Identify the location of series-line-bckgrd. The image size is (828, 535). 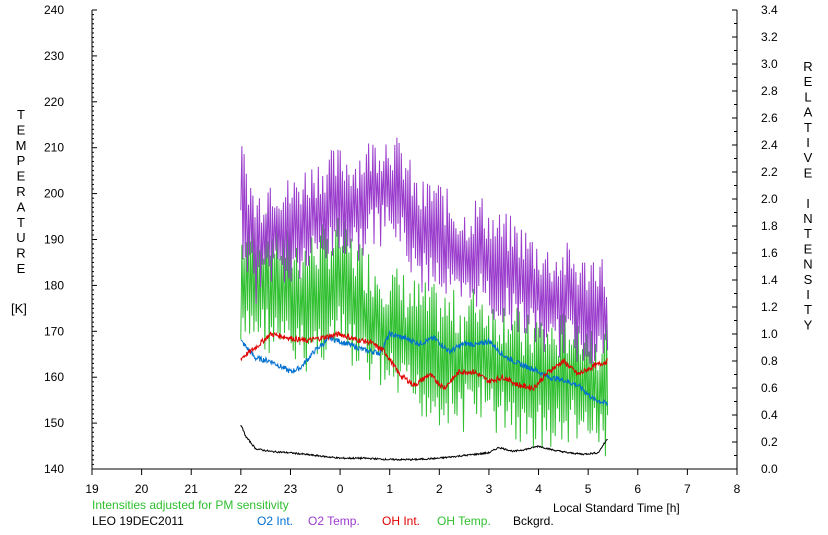
(424, 443).